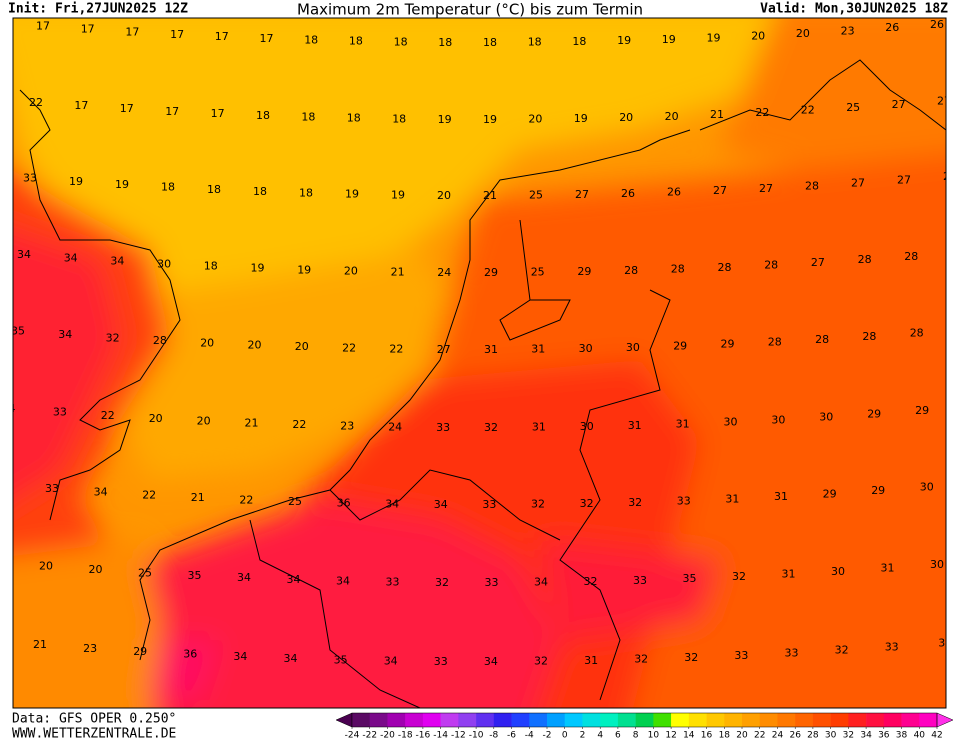 The height and width of the screenshot is (741, 959). I want to click on legend-tick-label: 8, so click(636, 736).